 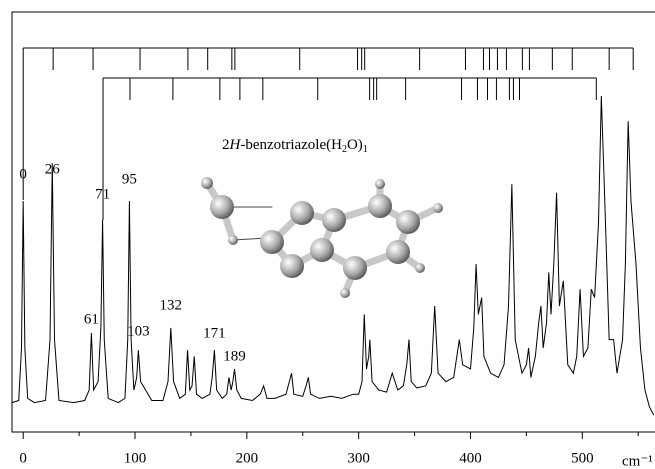 What do you see at coordinates (470, 458) in the screenshot?
I see `x-tick-label: 400` at bounding box center [470, 458].